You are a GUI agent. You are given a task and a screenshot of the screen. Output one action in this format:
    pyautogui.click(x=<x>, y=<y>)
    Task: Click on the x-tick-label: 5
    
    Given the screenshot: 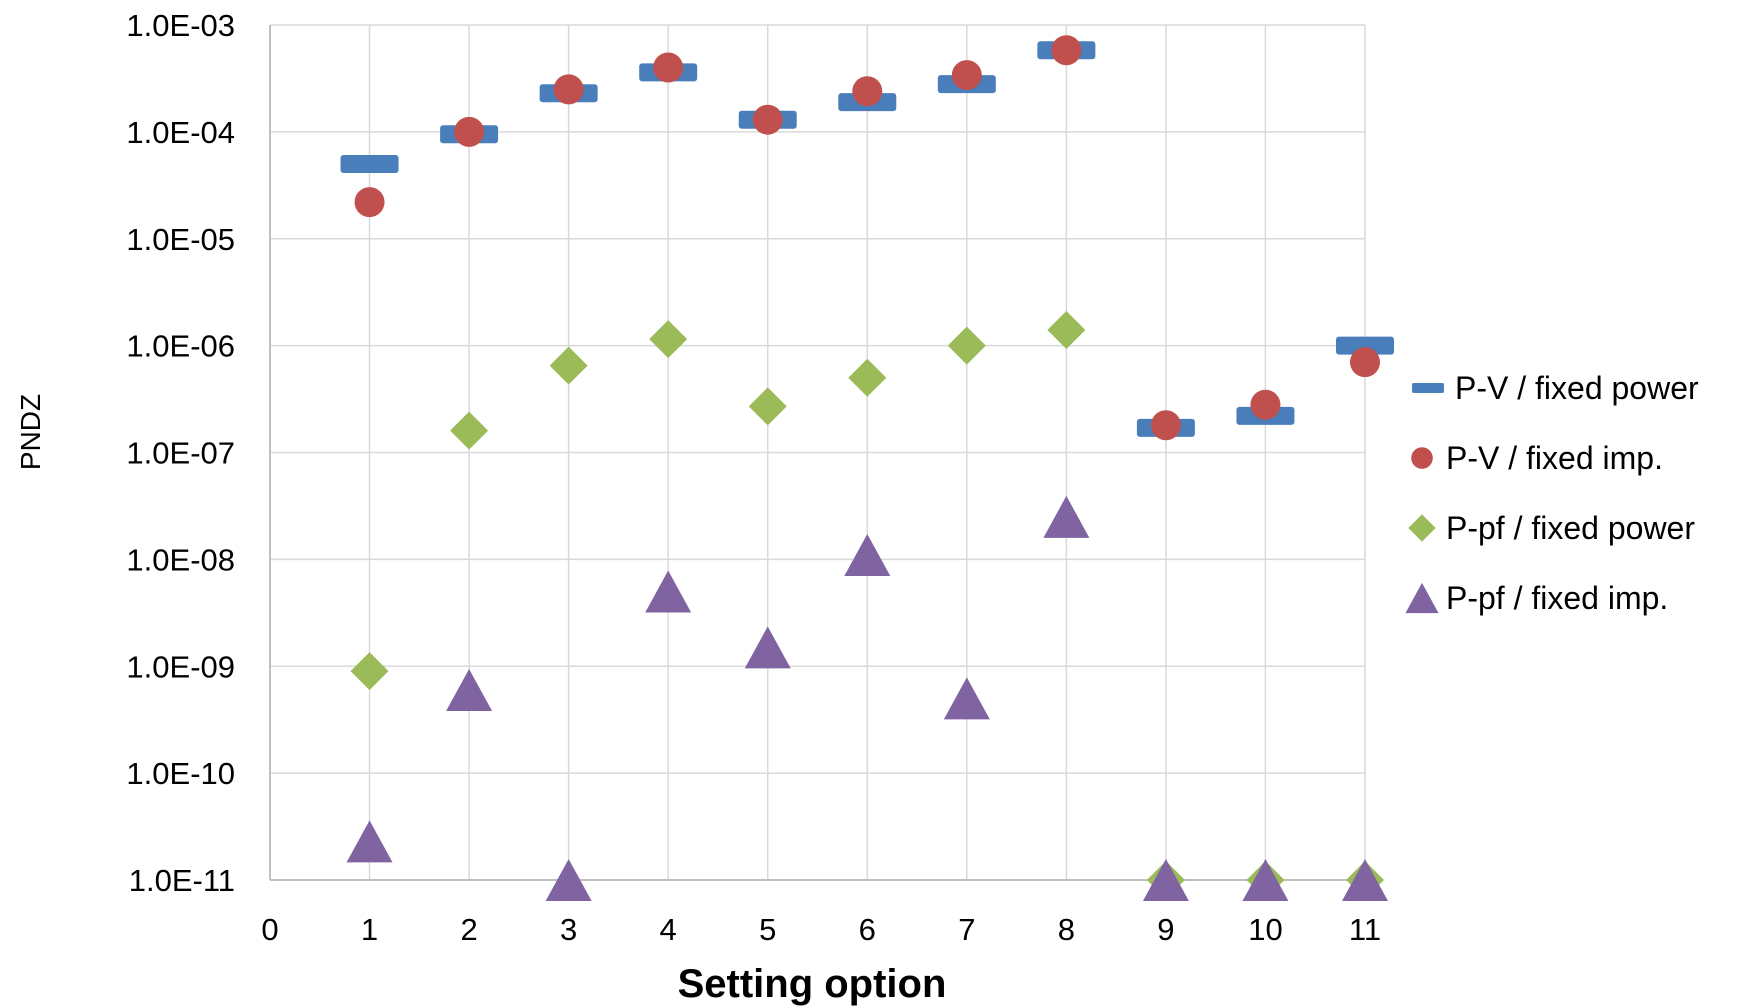 What is the action you would take?
    pyautogui.click(x=767, y=929)
    